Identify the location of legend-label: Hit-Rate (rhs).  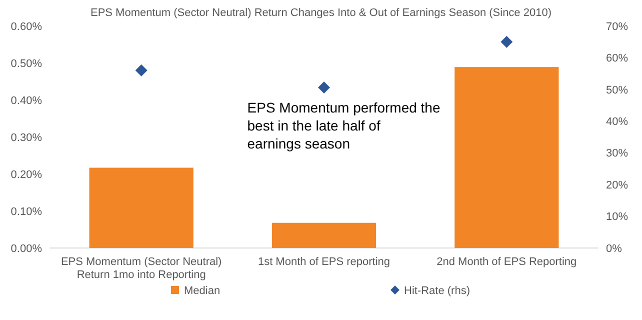
(437, 290).